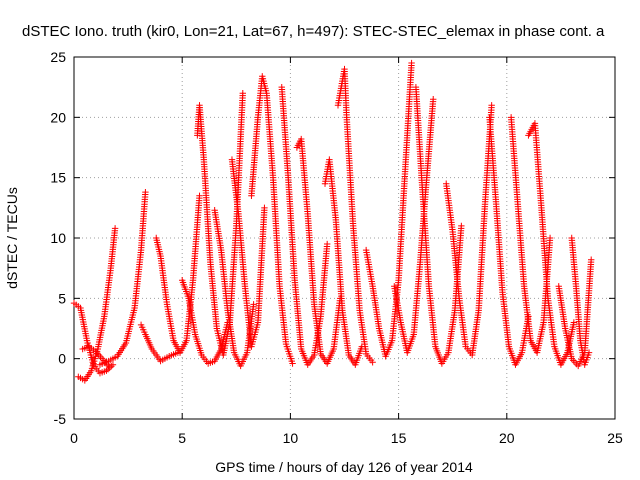 The width and height of the screenshot is (640, 480). I want to click on x-axis-label: GPS time / hours of day 126 of year 2014, so click(344, 467).